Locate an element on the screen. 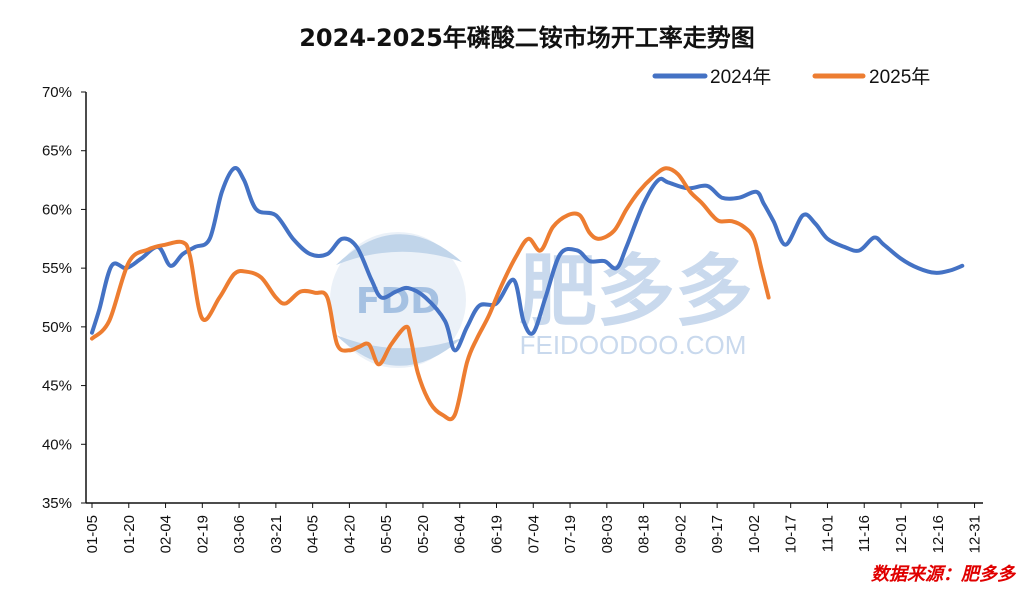 This screenshot has height=590, width=1030. y-tick-label: 65% is located at coordinates (57, 151).